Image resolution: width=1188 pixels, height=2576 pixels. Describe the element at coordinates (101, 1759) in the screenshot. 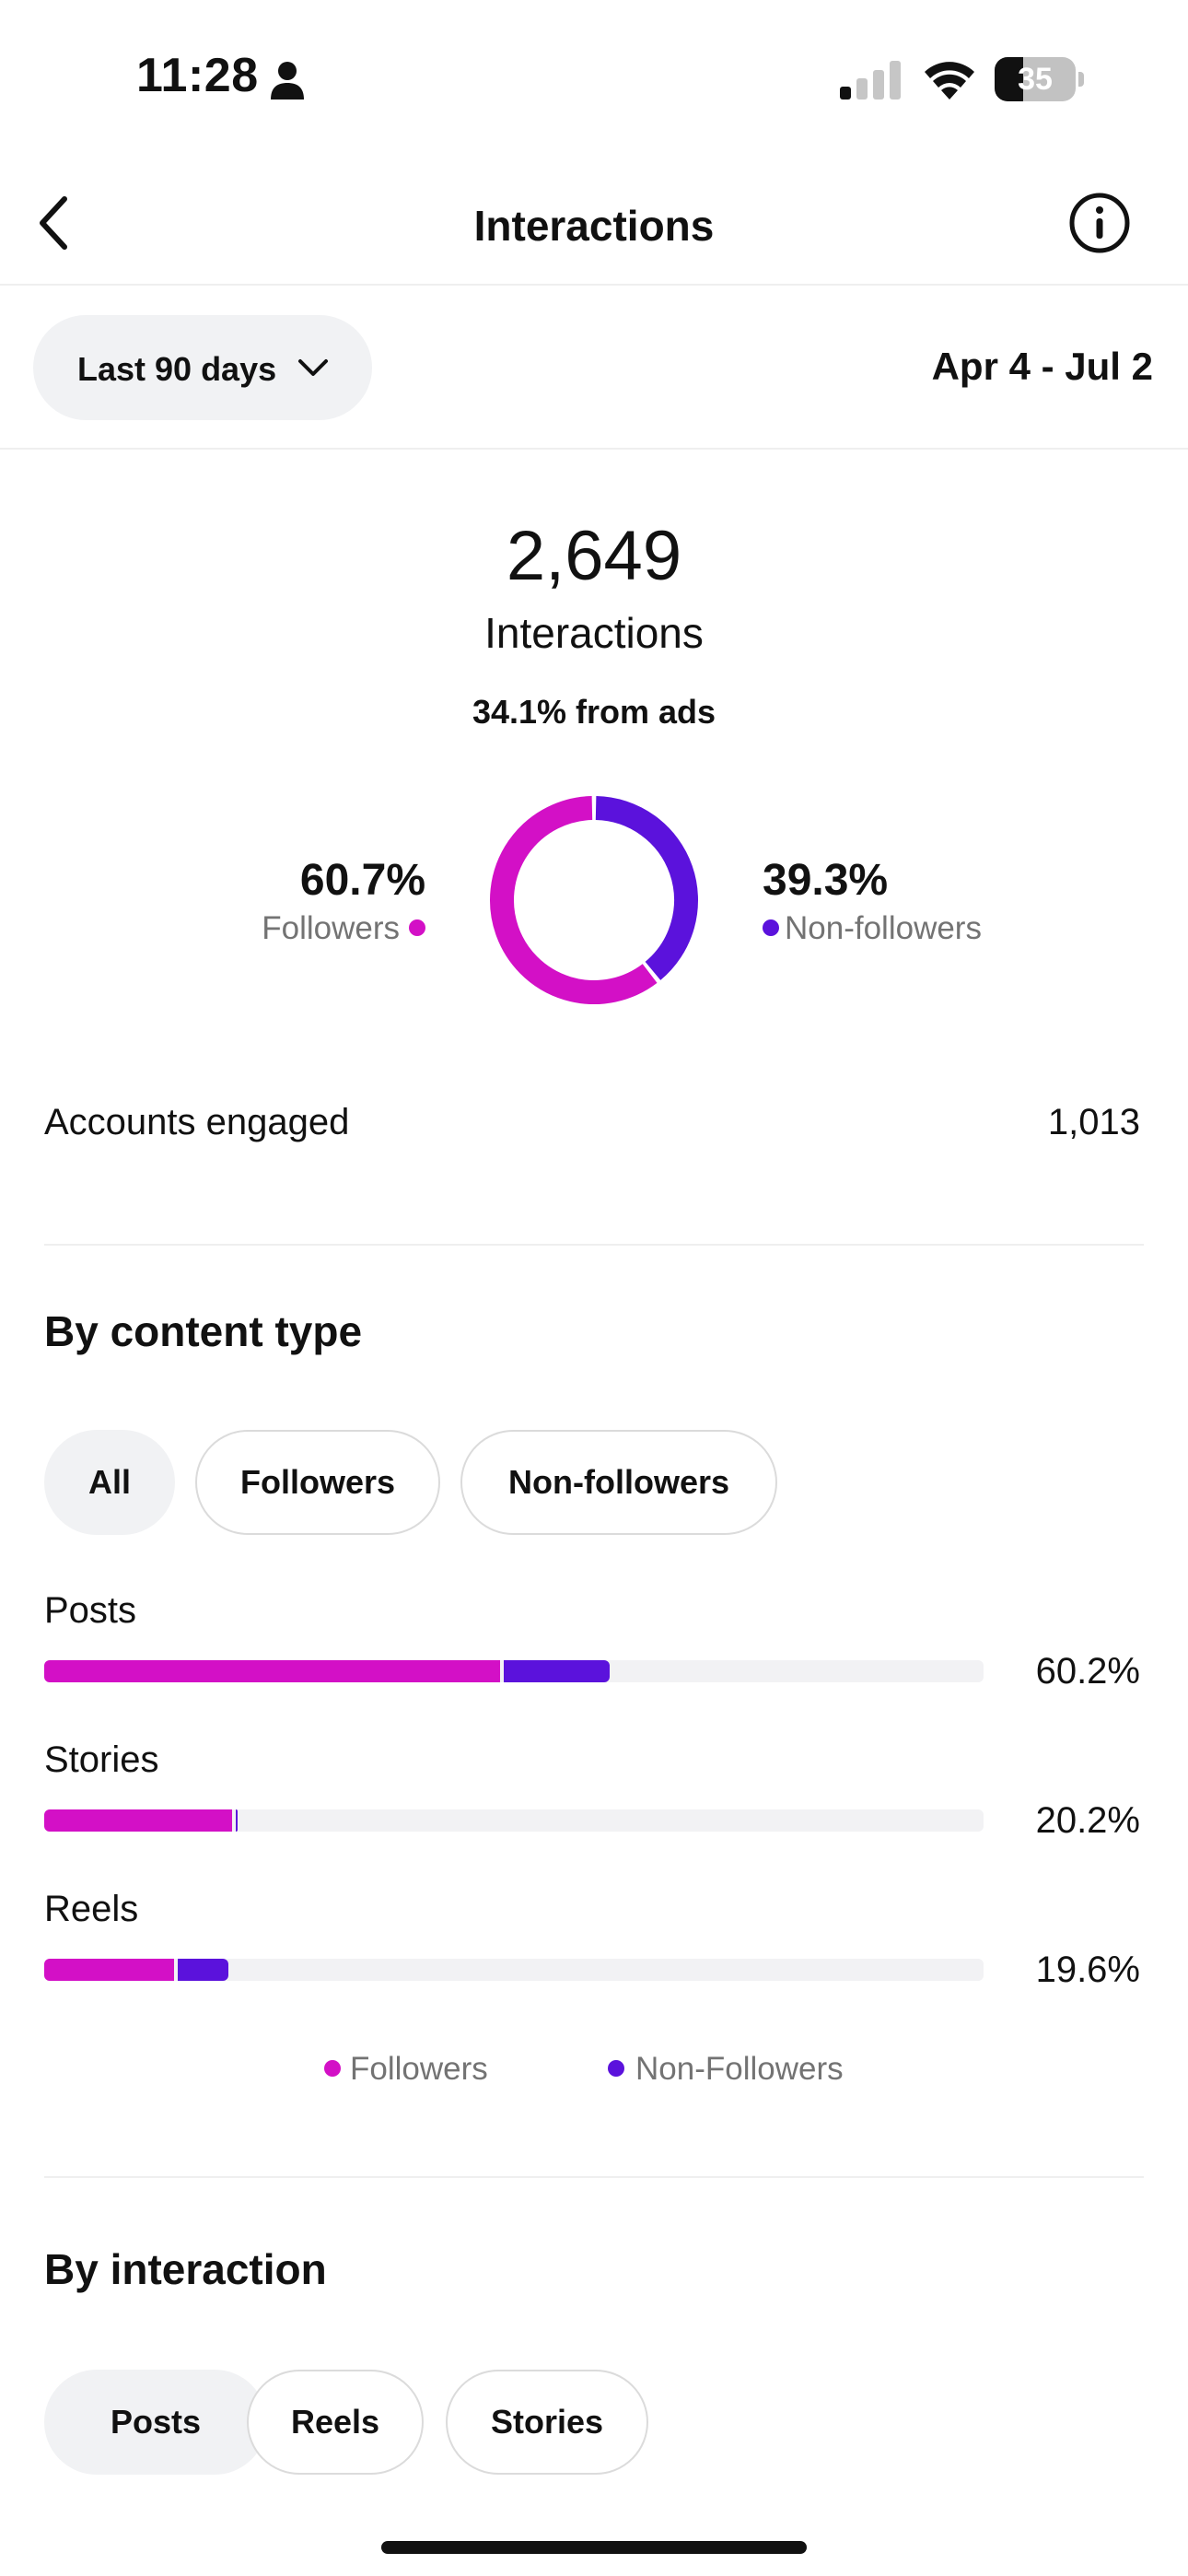

I see `content-row-label-stories: Stories` at that location.